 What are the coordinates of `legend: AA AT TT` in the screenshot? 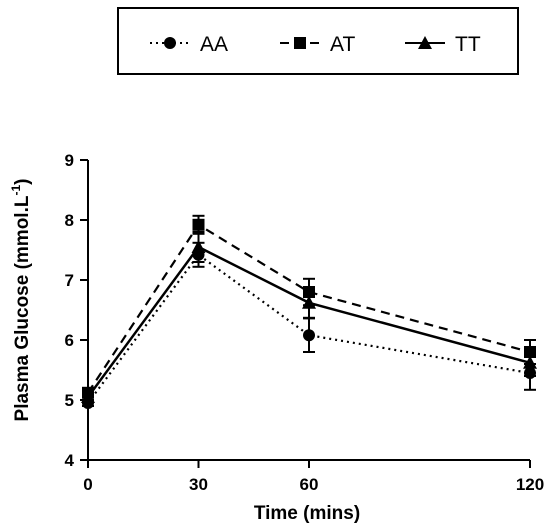 It's located at (318, 41).